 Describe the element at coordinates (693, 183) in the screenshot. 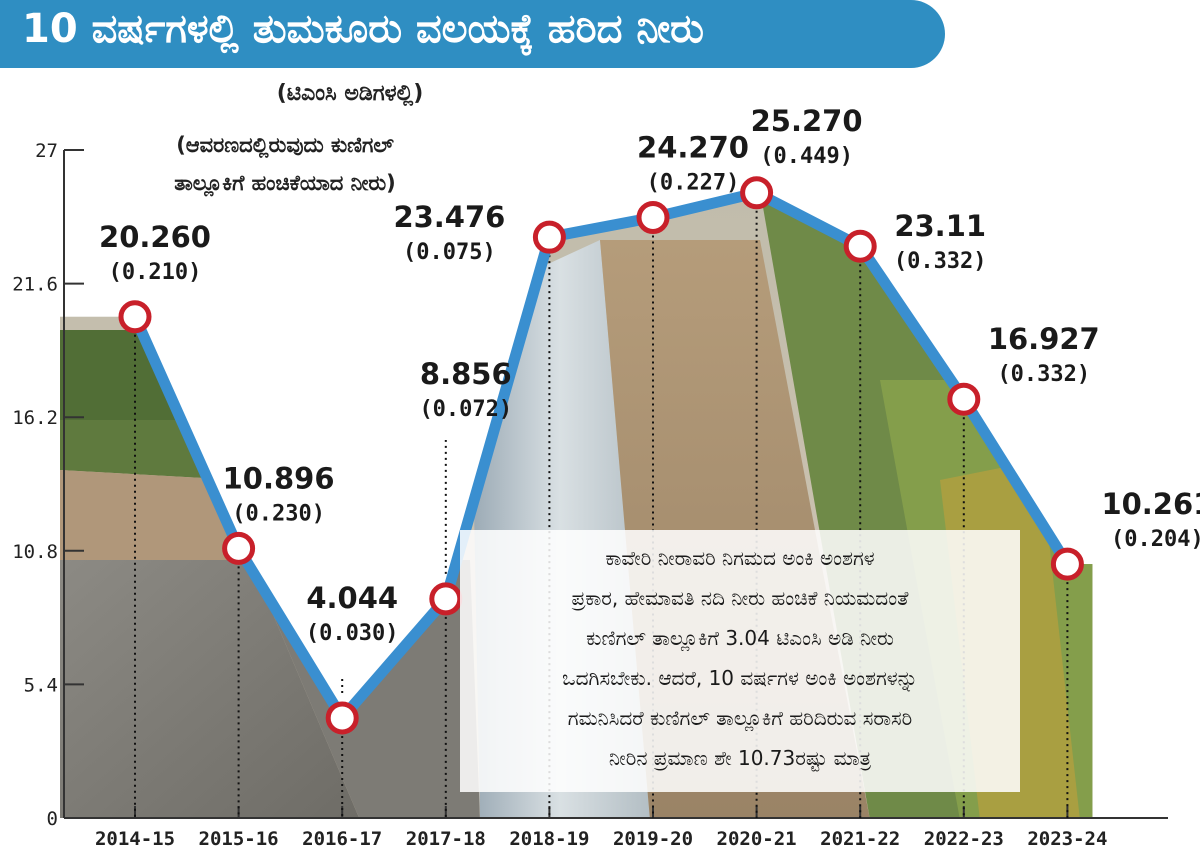

I see `kunigal-share-label: (0.227)` at that location.